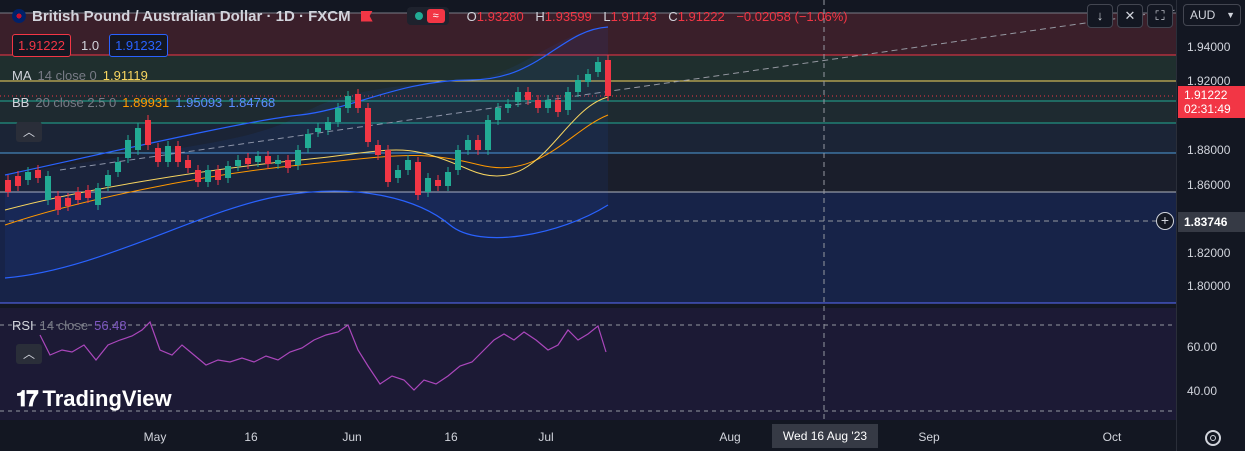 This screenshot has height=451, width=1245. I want to click on expand-icon: ✕, so click(1130, 16).